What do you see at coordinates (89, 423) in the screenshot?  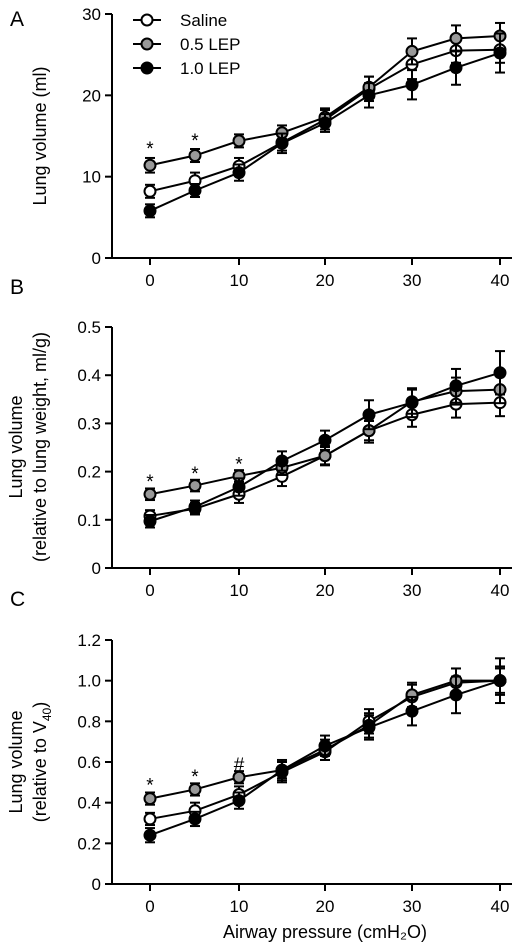 I see `panel-b-y-tick-label: 0.3` at bounding box center [89, 423].